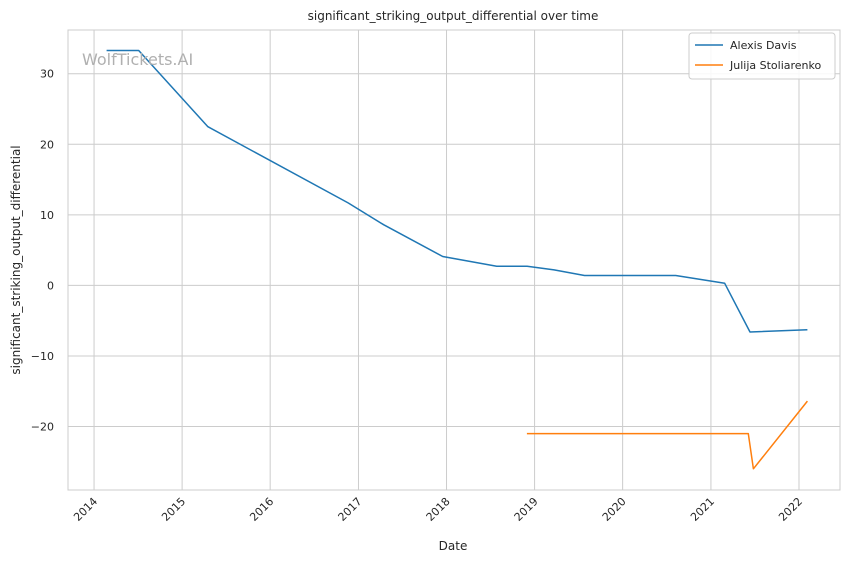 The height and width of the screenshot is (561, 850). I want to click on y-tick-label: 20, so click(47, 144).